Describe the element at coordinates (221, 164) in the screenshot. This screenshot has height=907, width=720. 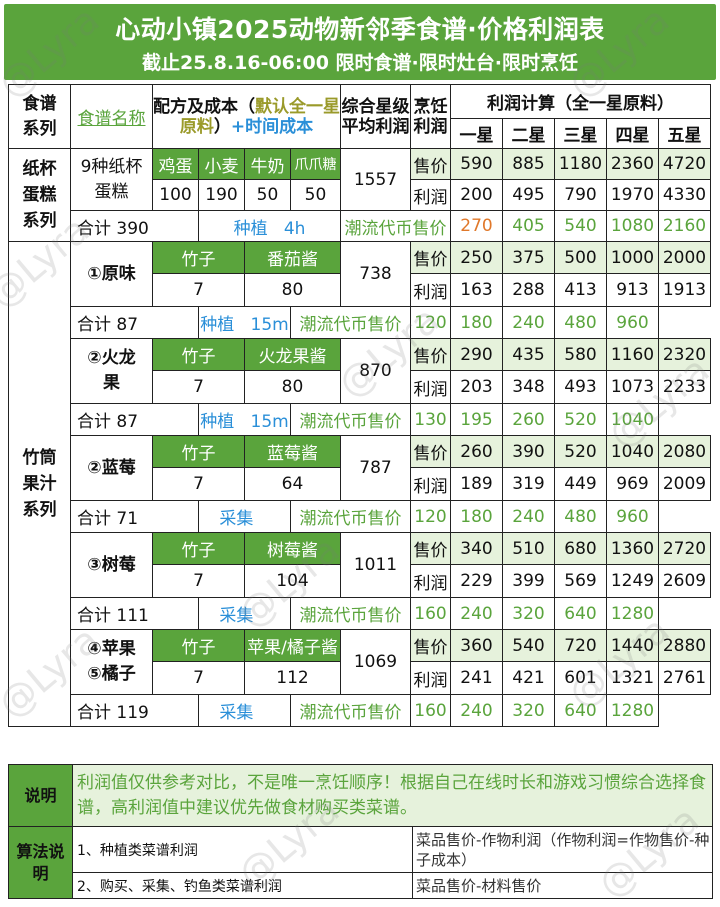
I see `ingredient-cell: 小麦` at that location.